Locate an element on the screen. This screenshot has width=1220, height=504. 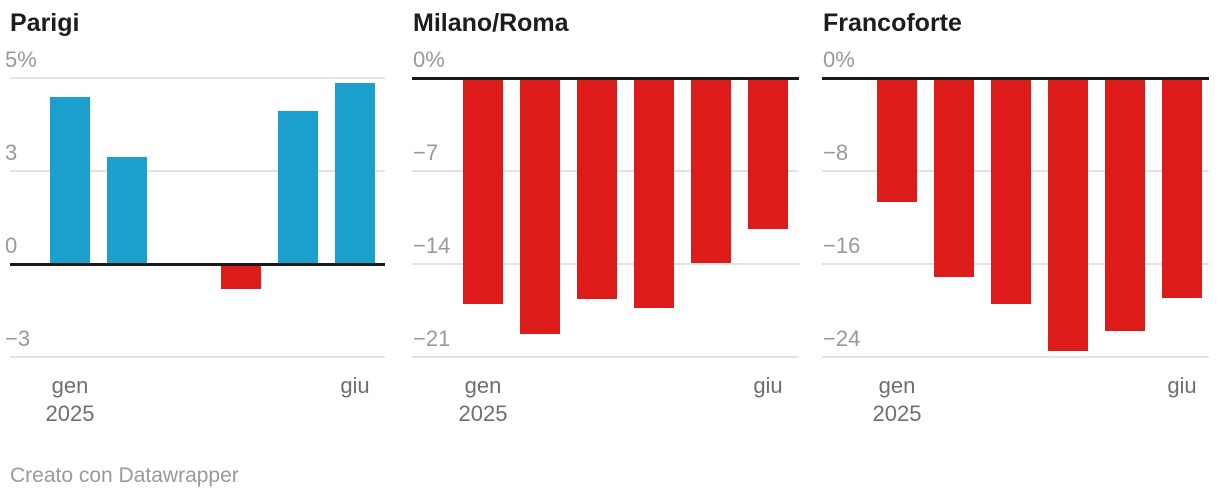
gridline--16 is located at coordinates (1015, 264).